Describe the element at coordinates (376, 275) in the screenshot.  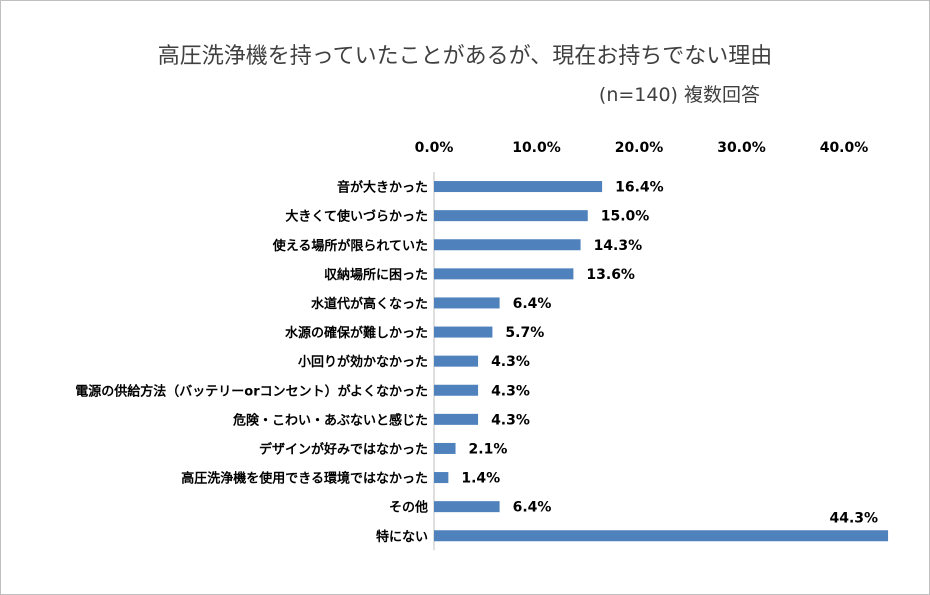
I see `category-label: 収納場所に困った` at that location.